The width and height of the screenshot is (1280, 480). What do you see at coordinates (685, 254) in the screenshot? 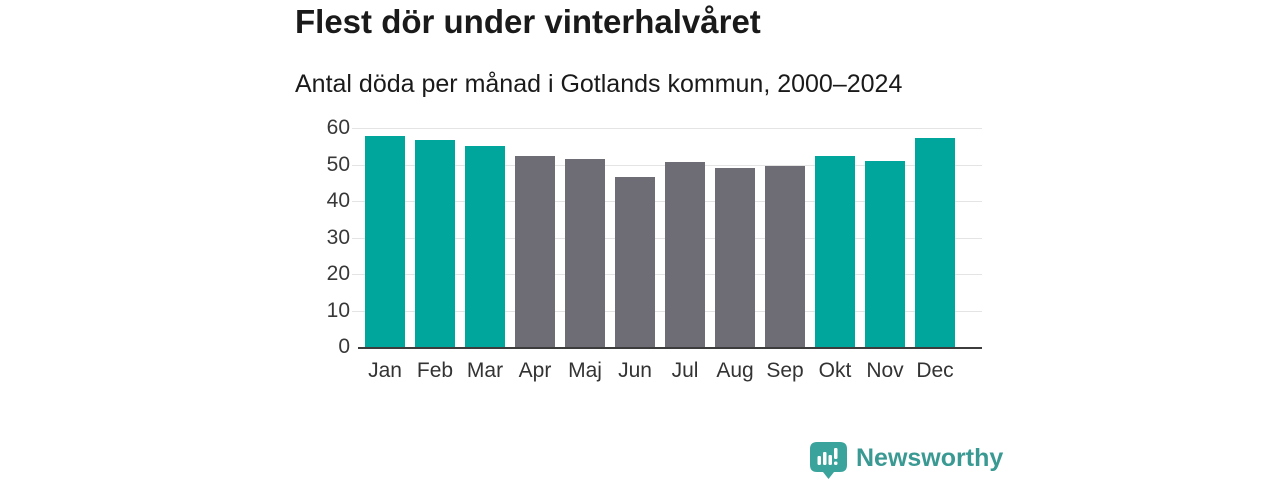
I see `bar-jul` at bounding box center [685, 254].